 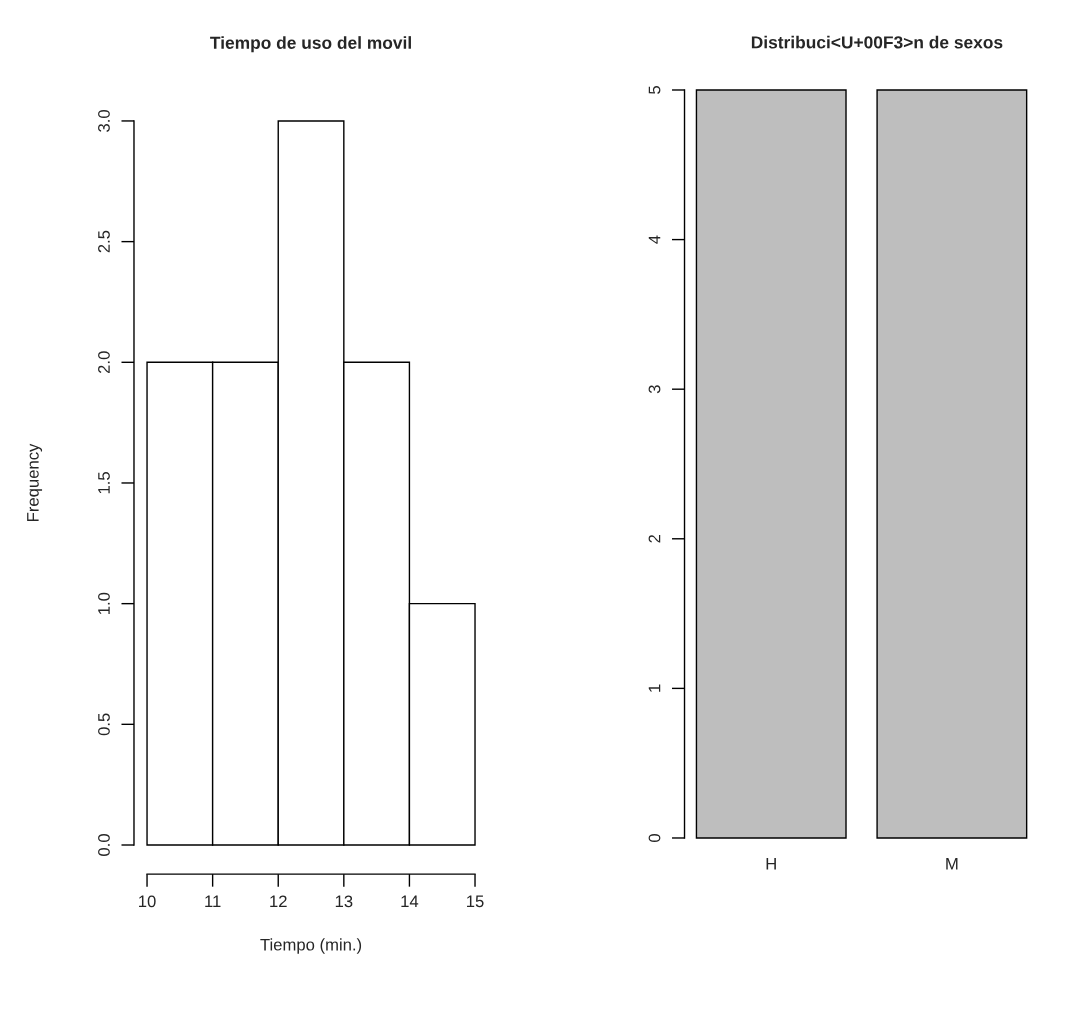 I want to click on y-tick-label: 1.5, so click(x=104, y=483).